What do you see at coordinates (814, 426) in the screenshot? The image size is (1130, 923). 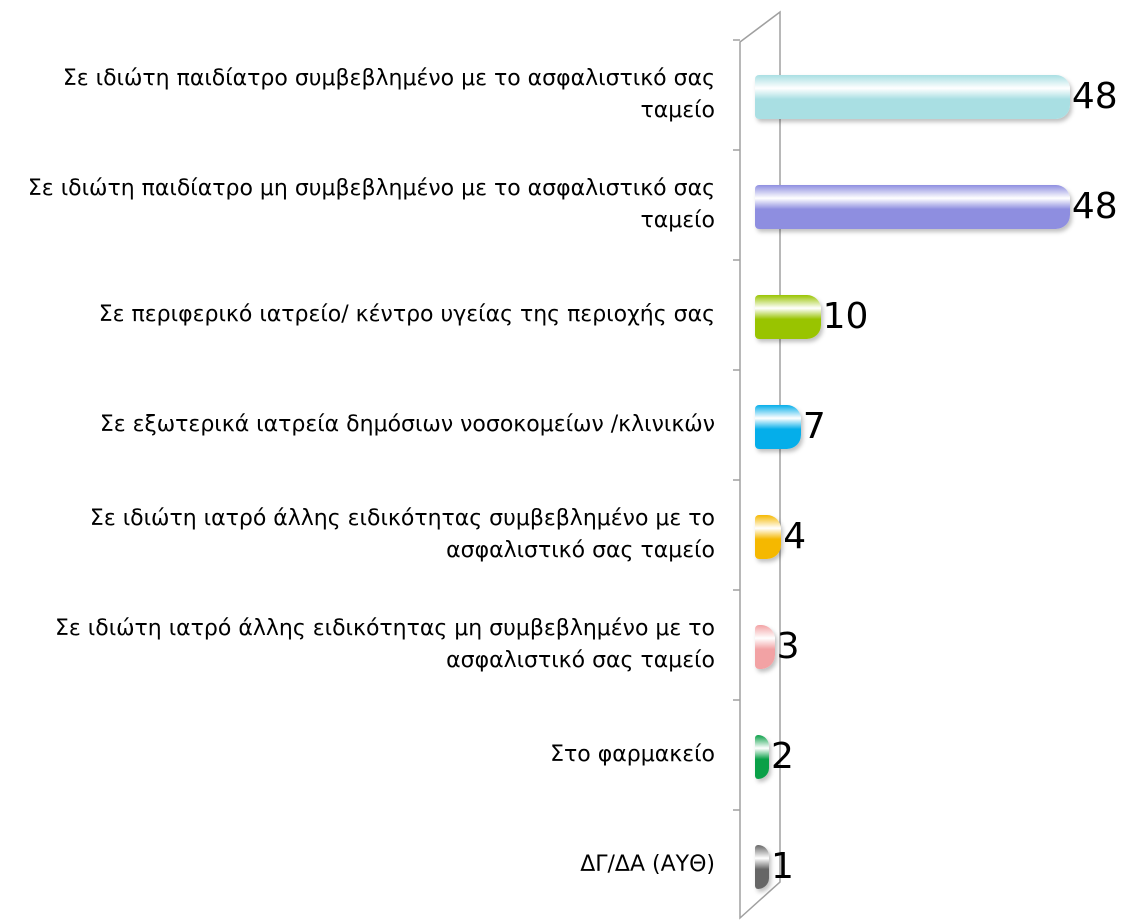 I see `value-label: 7` at bounding box center [814, 426].